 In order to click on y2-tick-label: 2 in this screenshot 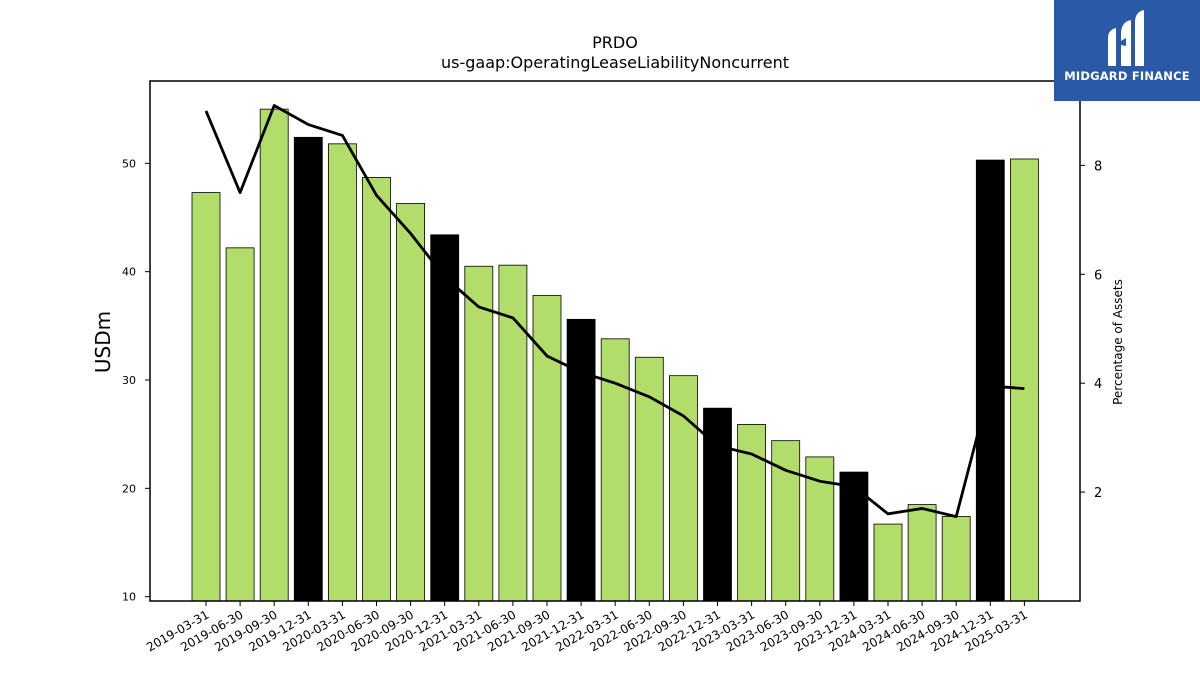, I will do `click(1098, 493)`.